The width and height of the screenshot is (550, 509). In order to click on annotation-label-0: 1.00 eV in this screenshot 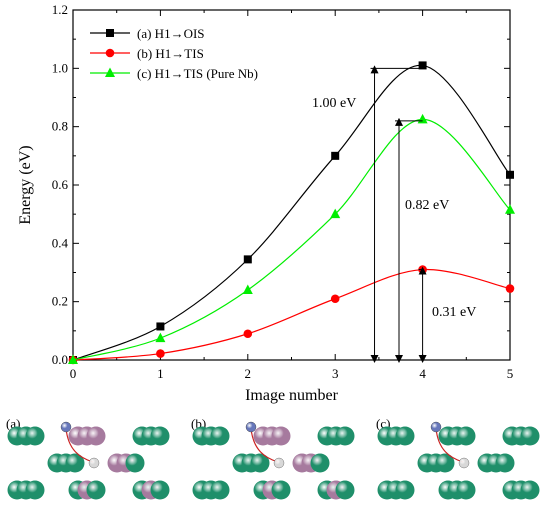, I will do `click(334, 103)`.